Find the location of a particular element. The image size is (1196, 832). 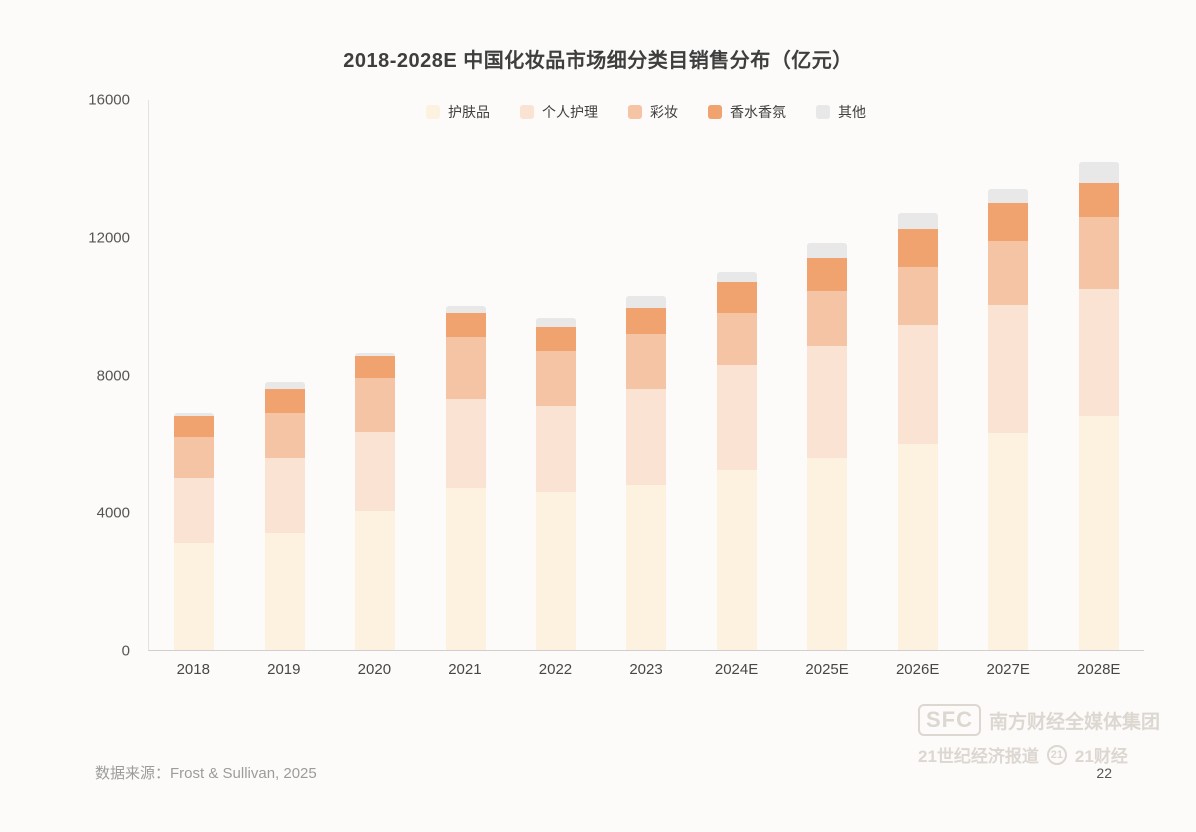

legend-label: 护肤品 is located at coordinates (469, 112).